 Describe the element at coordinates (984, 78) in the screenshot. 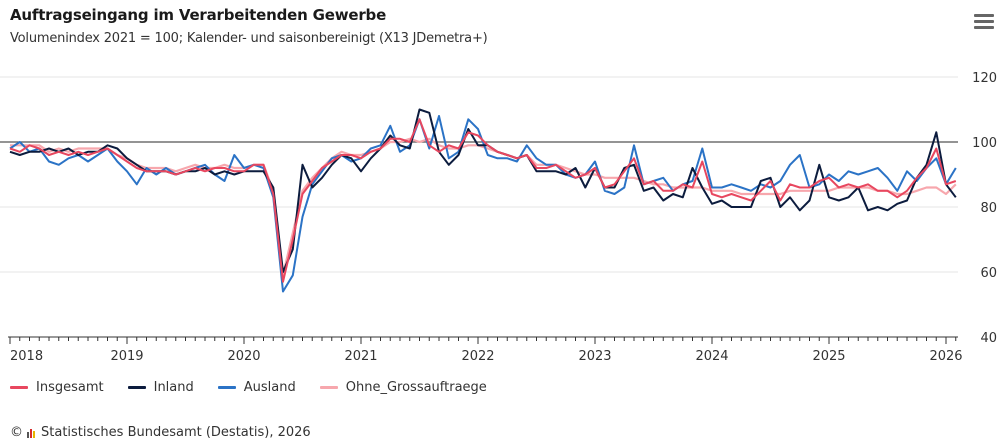

I see `y-tick-label: 120` at that location.